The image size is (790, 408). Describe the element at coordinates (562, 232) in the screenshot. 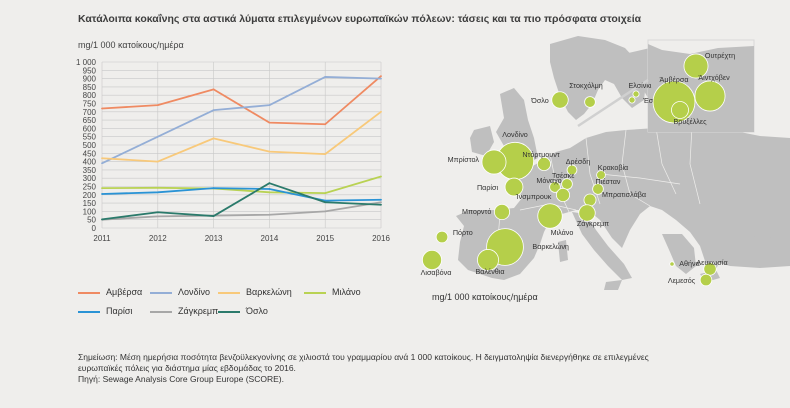

I see `city-label: Μιλάνο` at that location.